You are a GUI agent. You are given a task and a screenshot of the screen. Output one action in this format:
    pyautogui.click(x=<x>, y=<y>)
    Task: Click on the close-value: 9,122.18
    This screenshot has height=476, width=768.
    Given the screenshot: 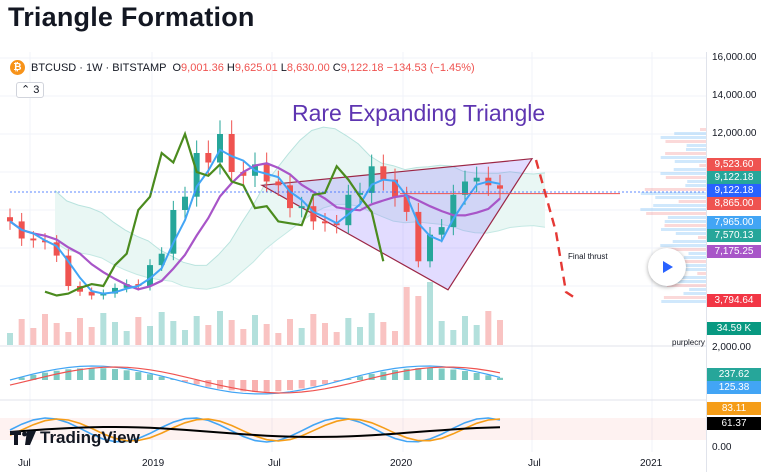 What is the action you would take?
    pyautogui.click(x=362, y=67)
    